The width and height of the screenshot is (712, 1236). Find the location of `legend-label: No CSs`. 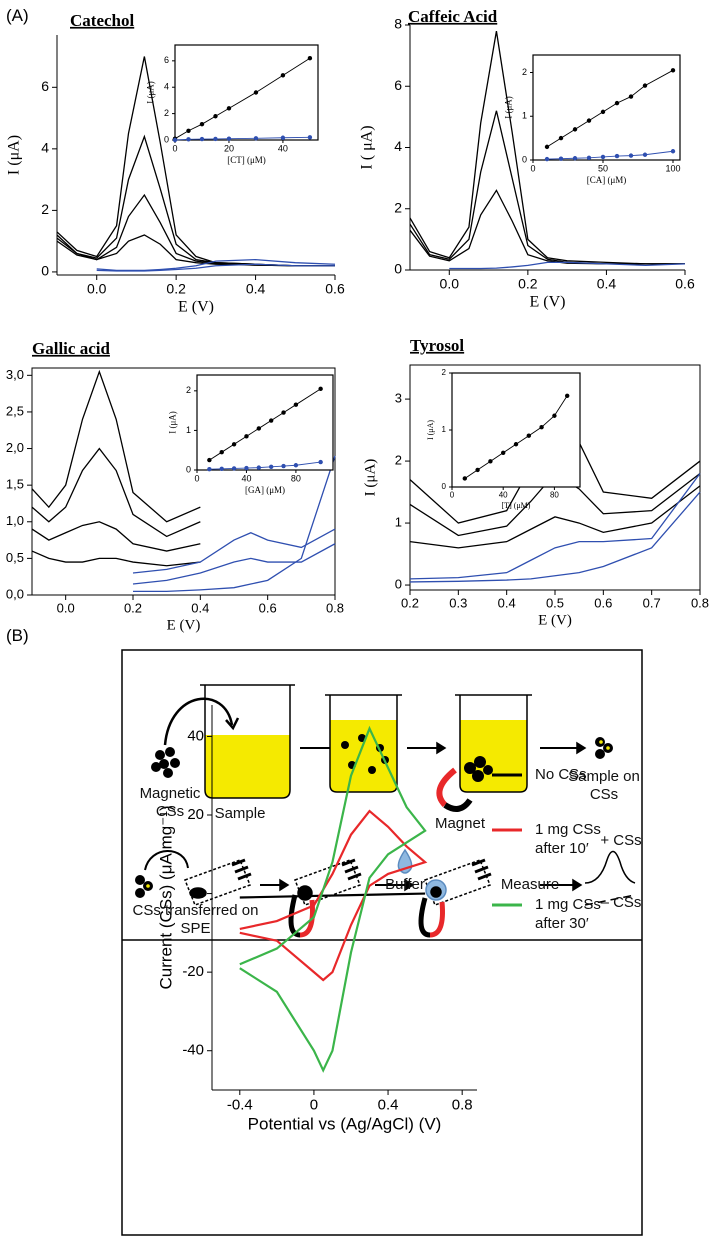

legend-label: No CSs is located at coordinates (561, 774).